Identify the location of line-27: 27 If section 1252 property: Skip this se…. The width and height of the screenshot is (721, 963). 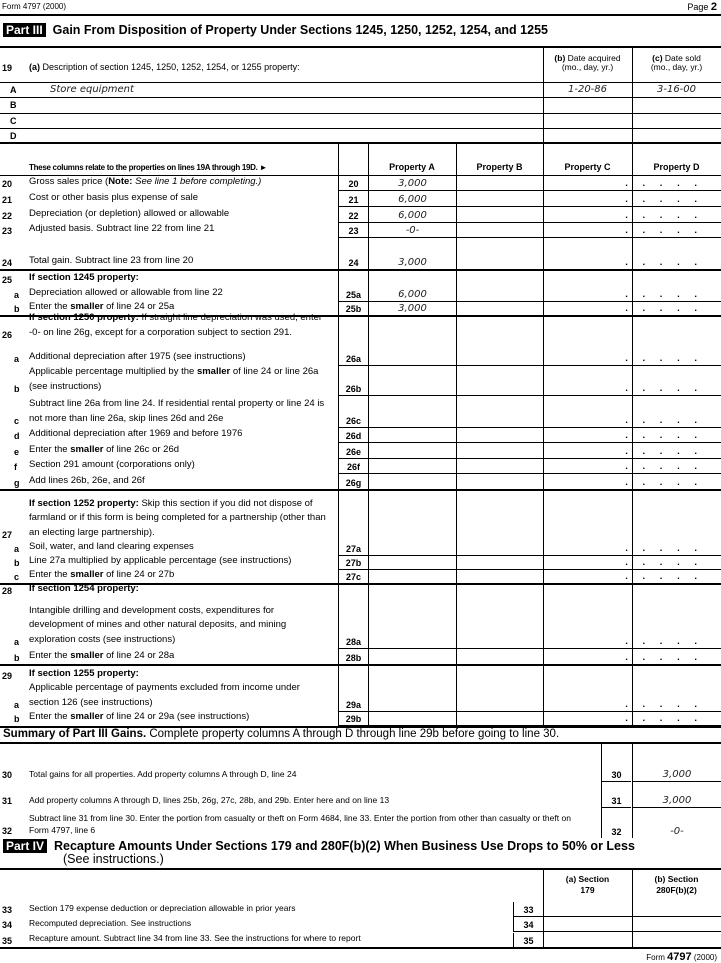
(360, 516).